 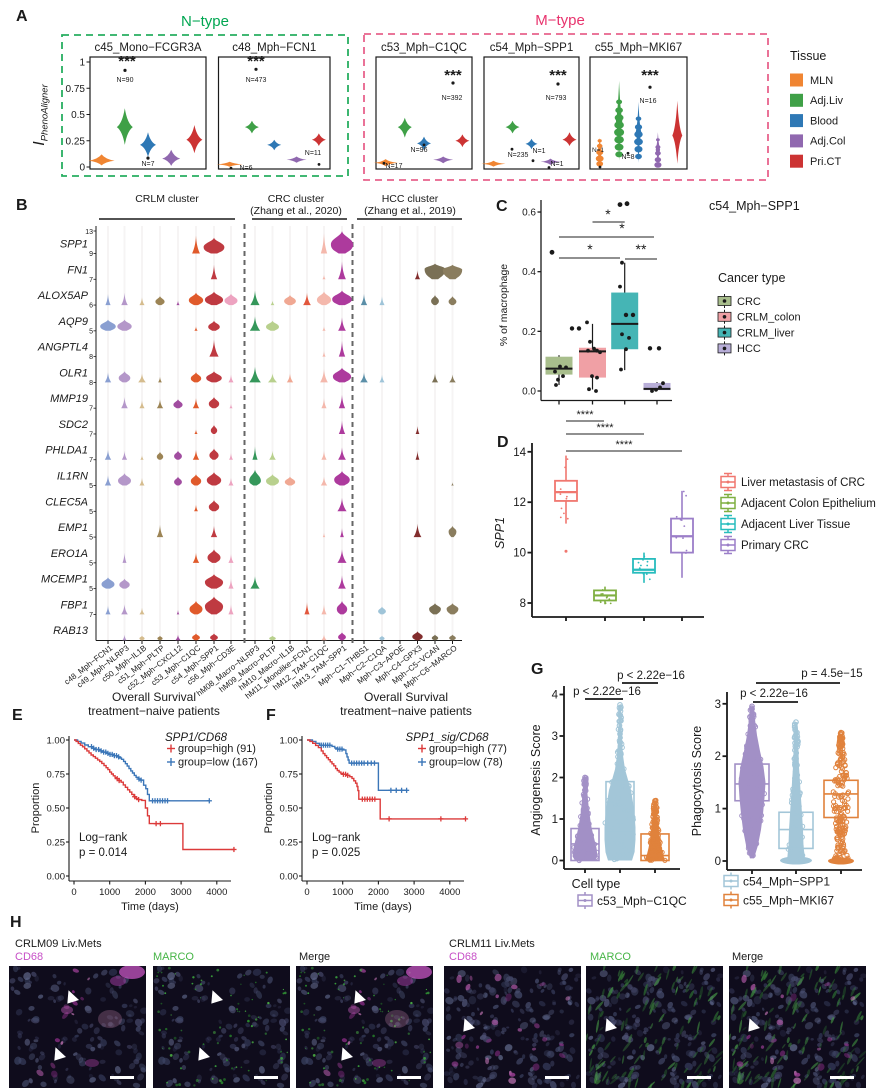 What do you see at coordinates (64, 580) in the screenshot?
I see `svg-text: MCEMP1` at bounding box center [64, 580].